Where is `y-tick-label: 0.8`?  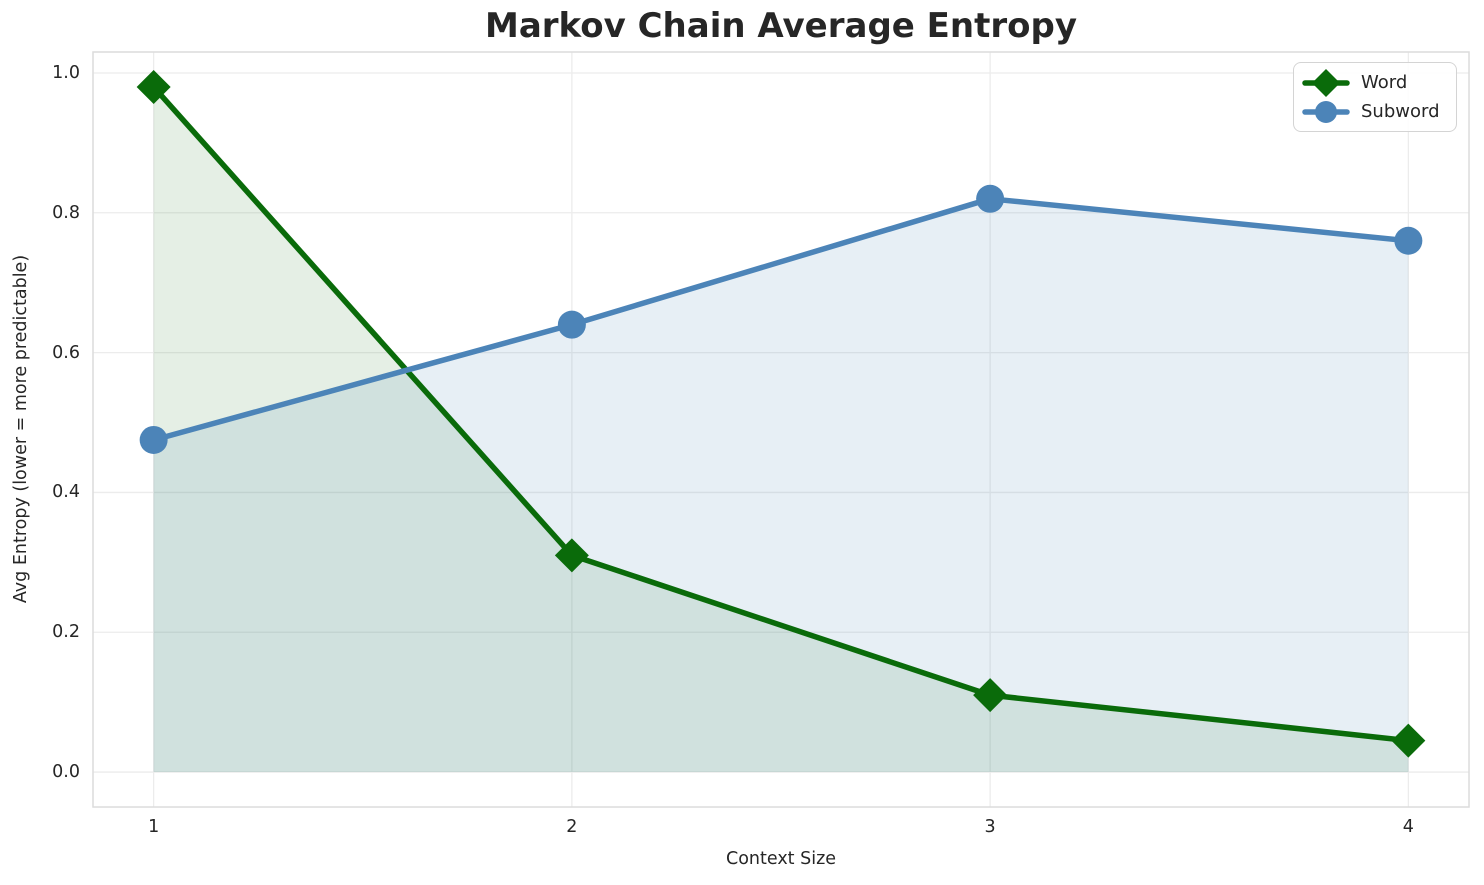
y-tick-label: 0.8 is located at coordinates (66, 212).